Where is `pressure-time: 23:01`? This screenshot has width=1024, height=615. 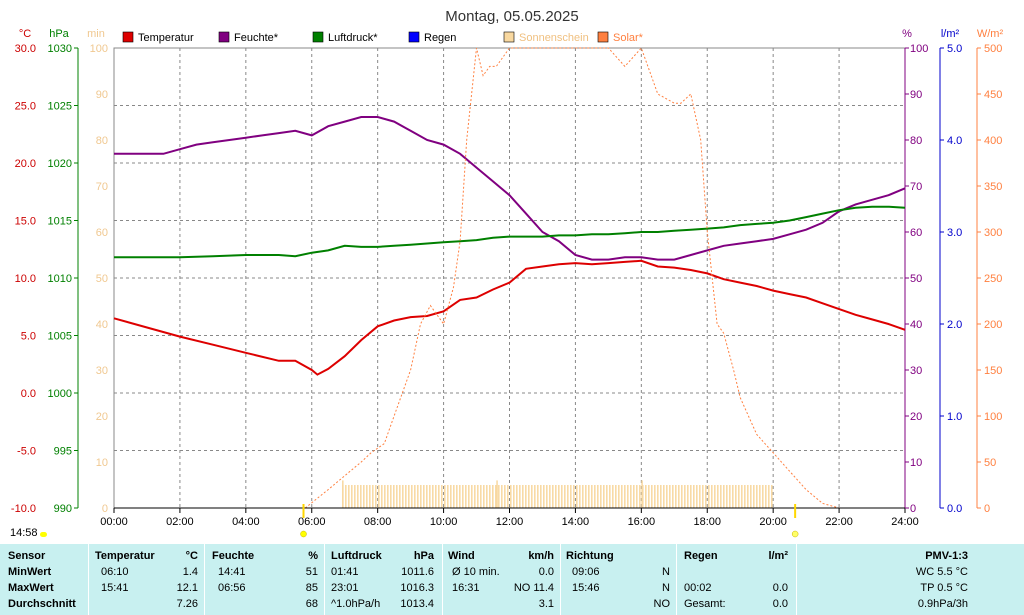 pressure-time: 23:01 is located at coordinates (345, 588).